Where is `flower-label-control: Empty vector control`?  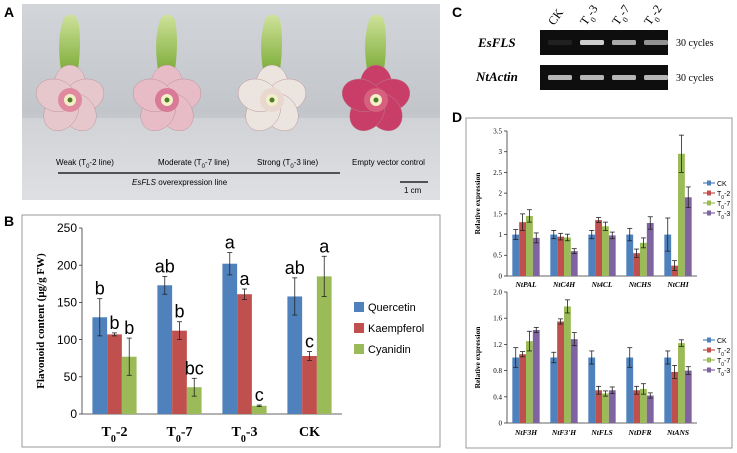 flower-label-control: Empty vector control is located at coordinates (388, 162).